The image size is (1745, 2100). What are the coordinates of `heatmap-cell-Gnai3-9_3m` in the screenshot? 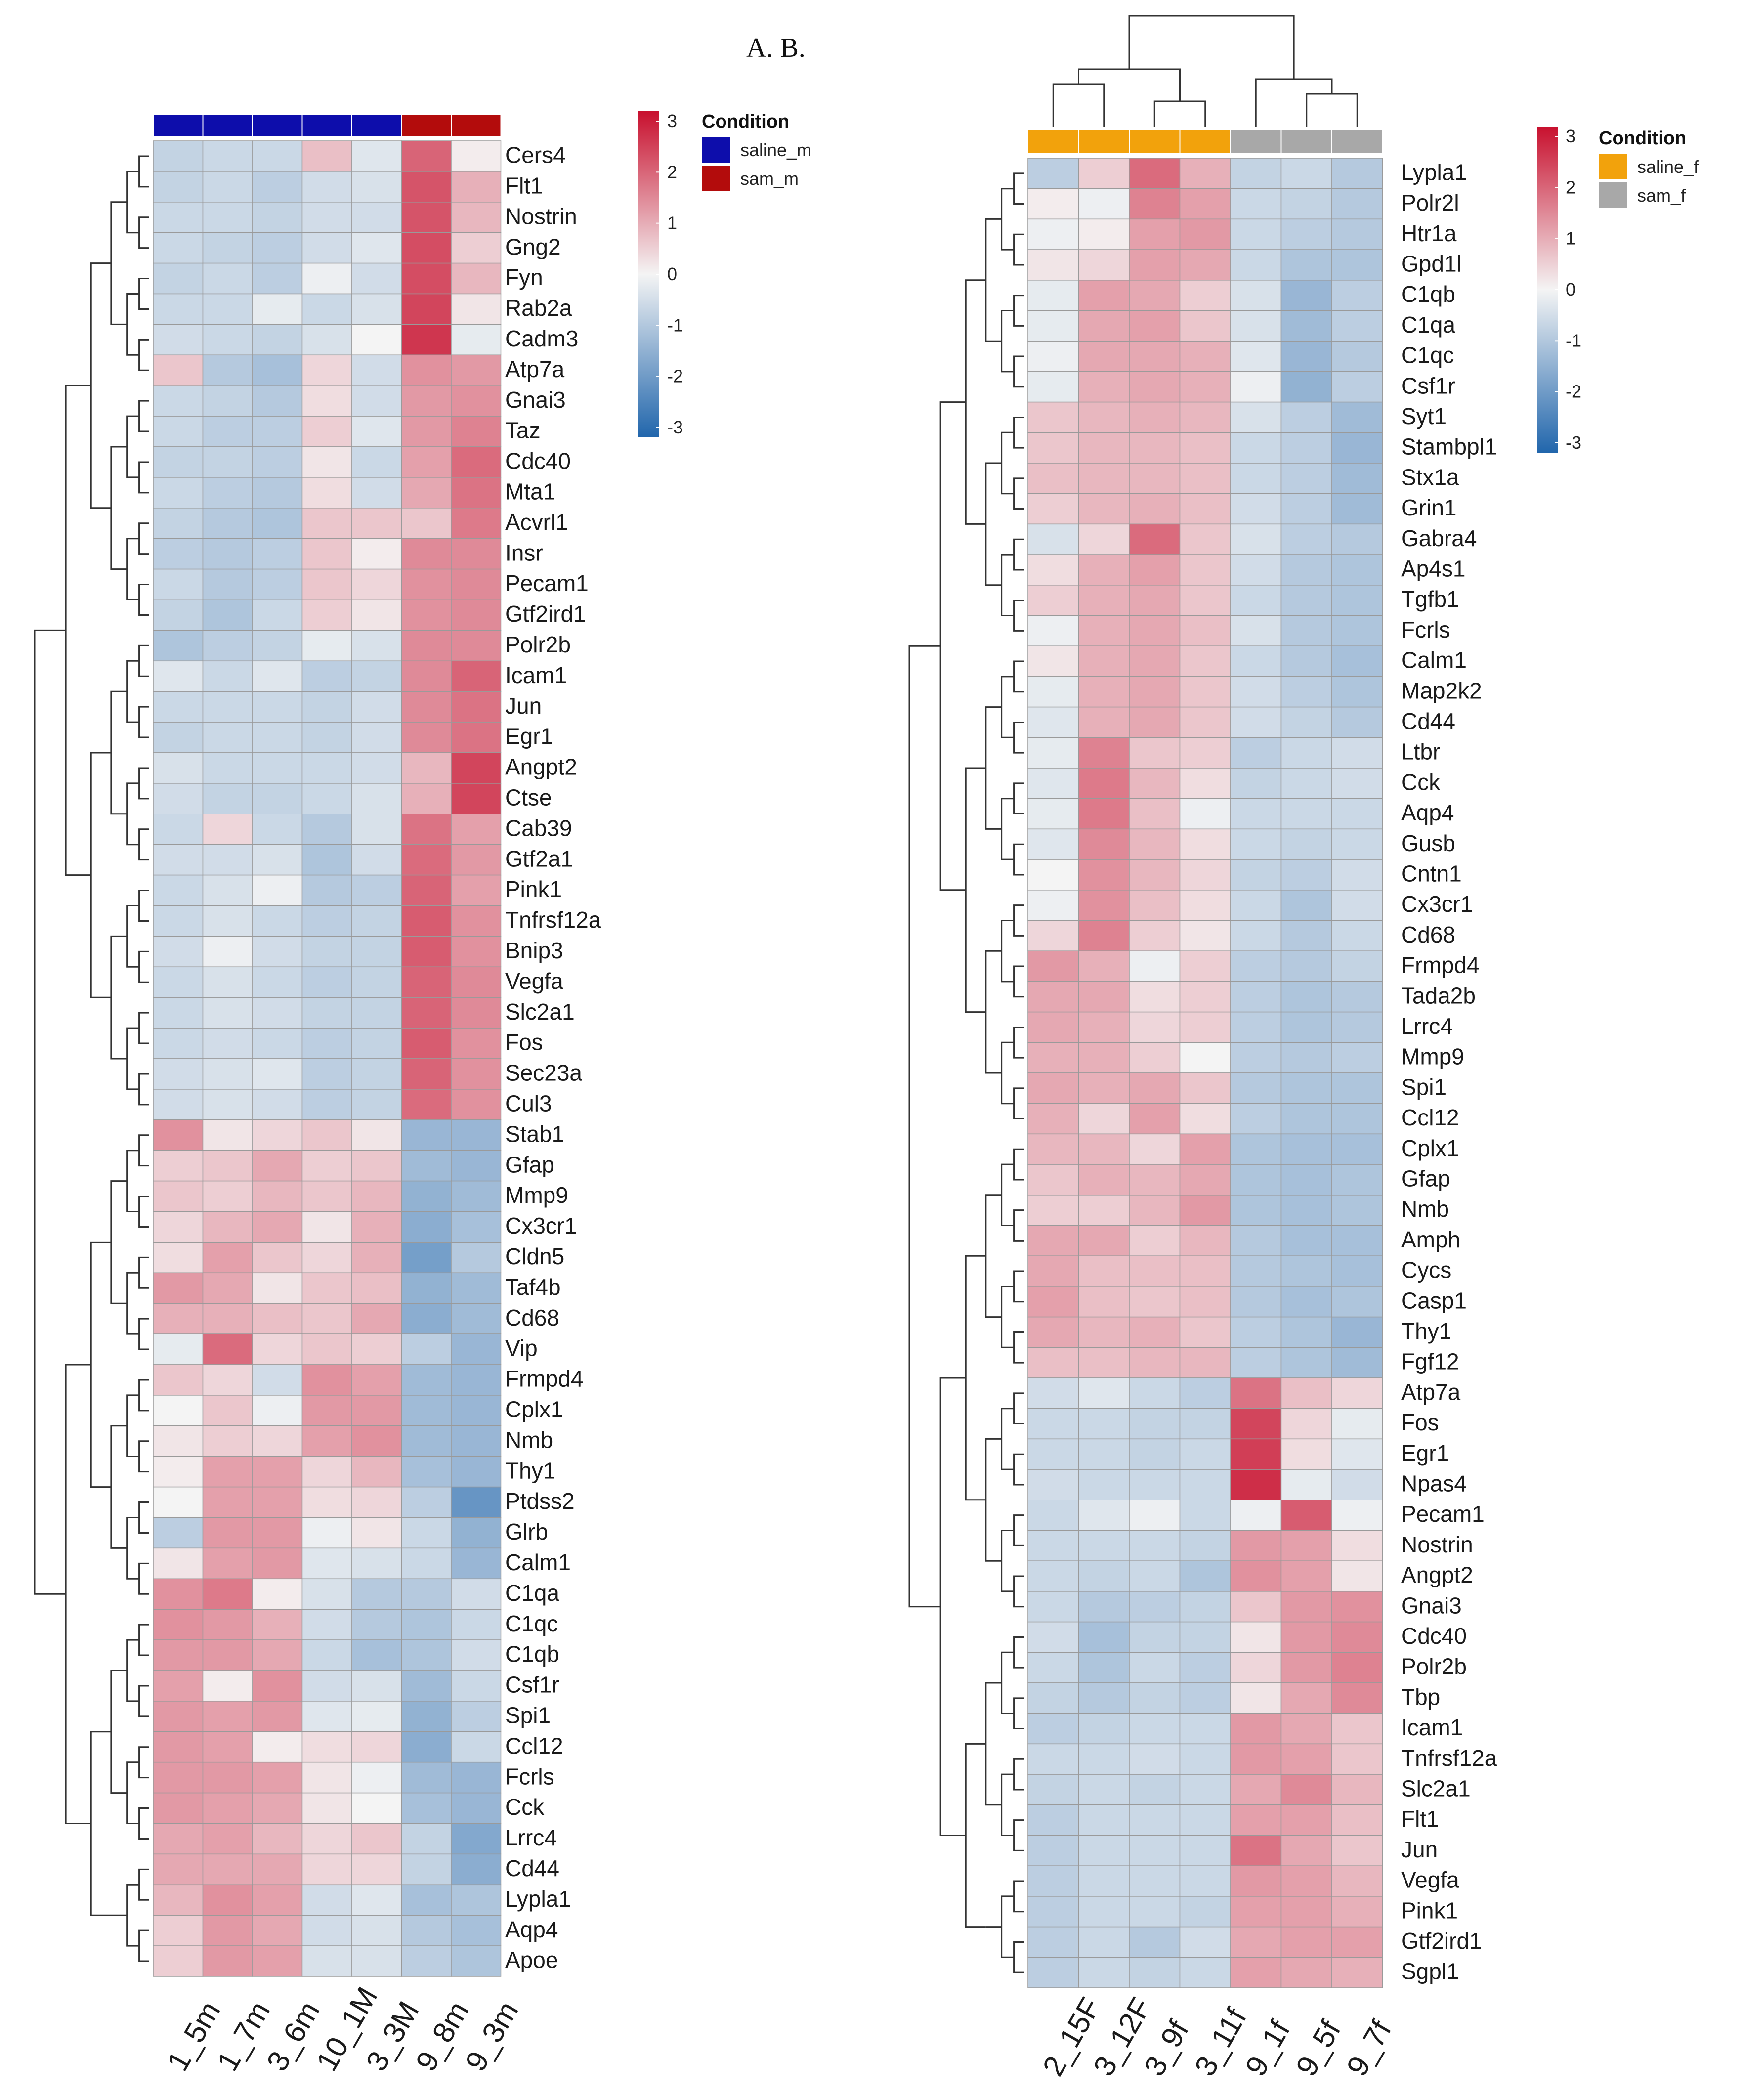 It's located at (476, 401).